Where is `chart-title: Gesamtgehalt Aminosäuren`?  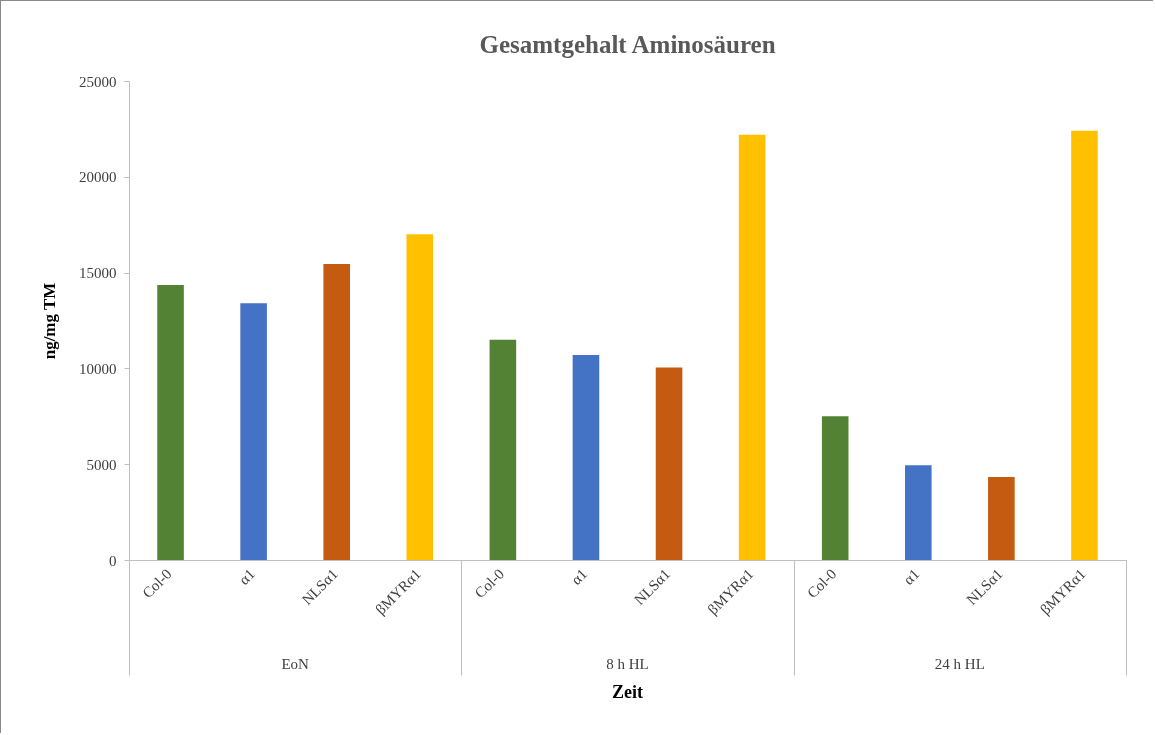 chart-title: Gesamtgehalt Aminosäuren is located at coordinates (627, 44).